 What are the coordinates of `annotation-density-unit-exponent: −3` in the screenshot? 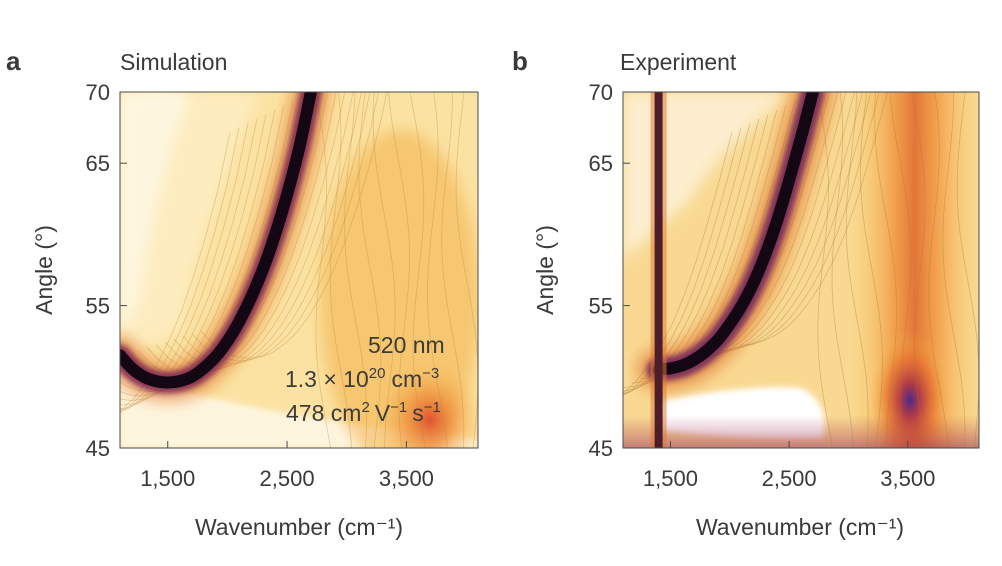 It's located at (430, 373).